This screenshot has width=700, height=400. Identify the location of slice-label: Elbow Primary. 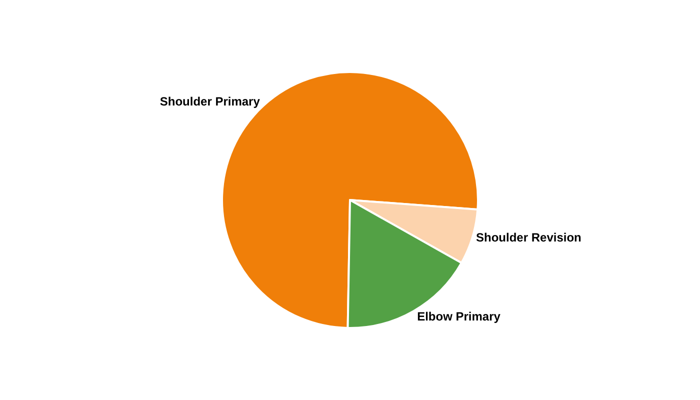
(459, 316).